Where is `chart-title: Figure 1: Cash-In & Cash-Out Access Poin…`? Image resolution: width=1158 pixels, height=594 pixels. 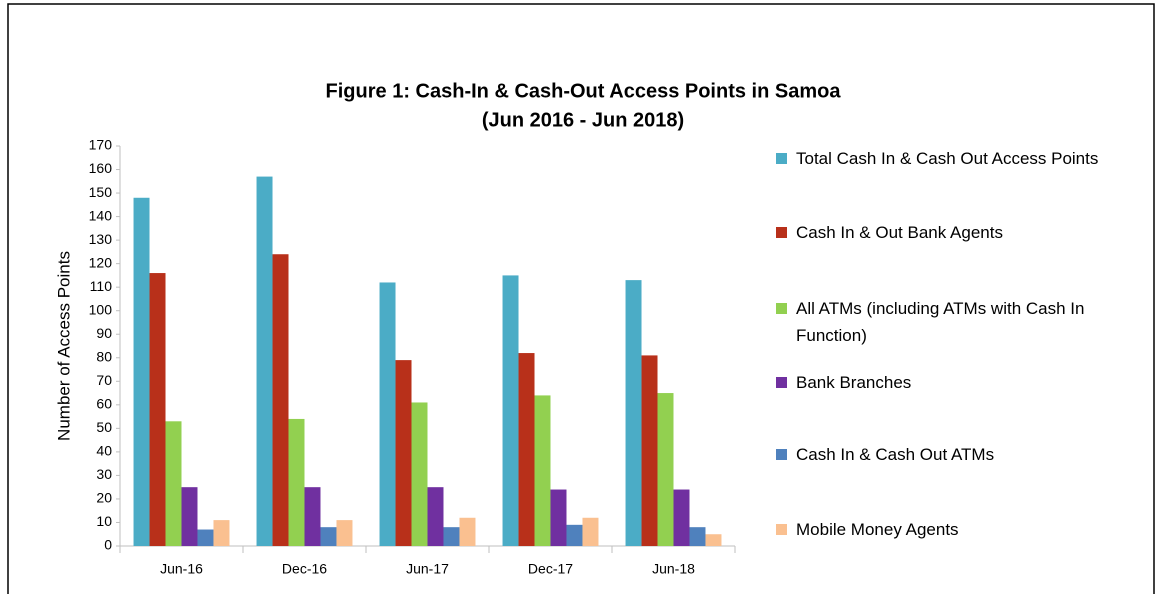 chart-title: Figure 1: Cash-In & Cash-Out Access Poin… is located at coordinates (584, 91).